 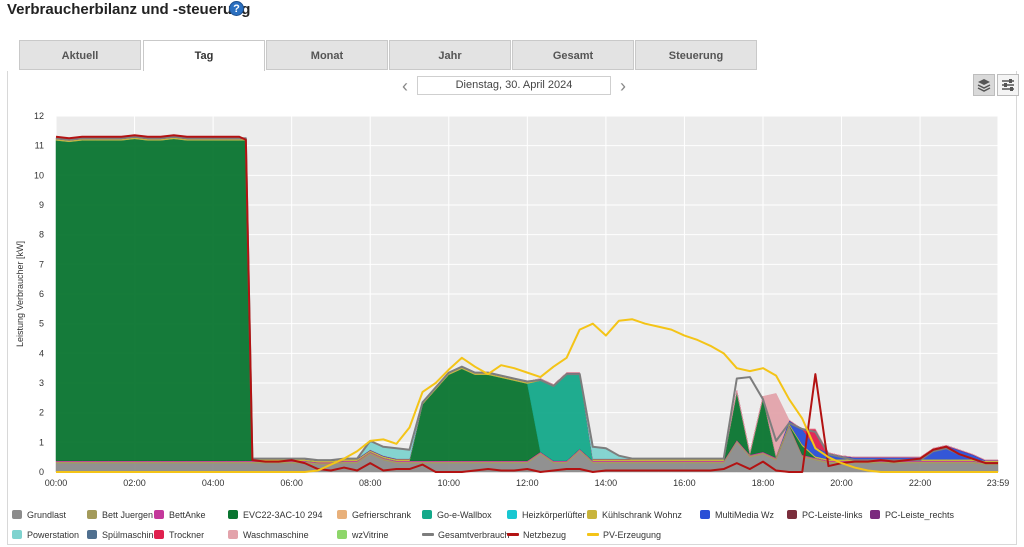 I want to click on legend-item: Kühlschrank Wohnz, so click(x=634, y=515).